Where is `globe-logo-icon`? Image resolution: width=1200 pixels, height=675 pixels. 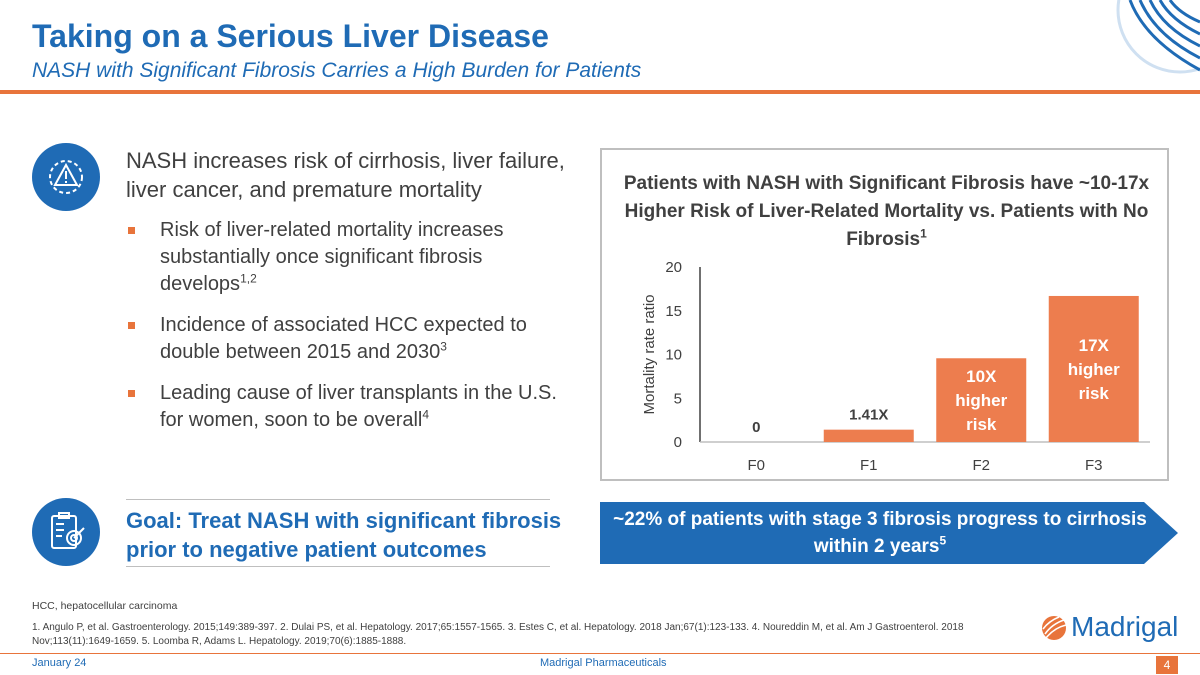 globe-logo-icon is located at coordinates (1158, 37).